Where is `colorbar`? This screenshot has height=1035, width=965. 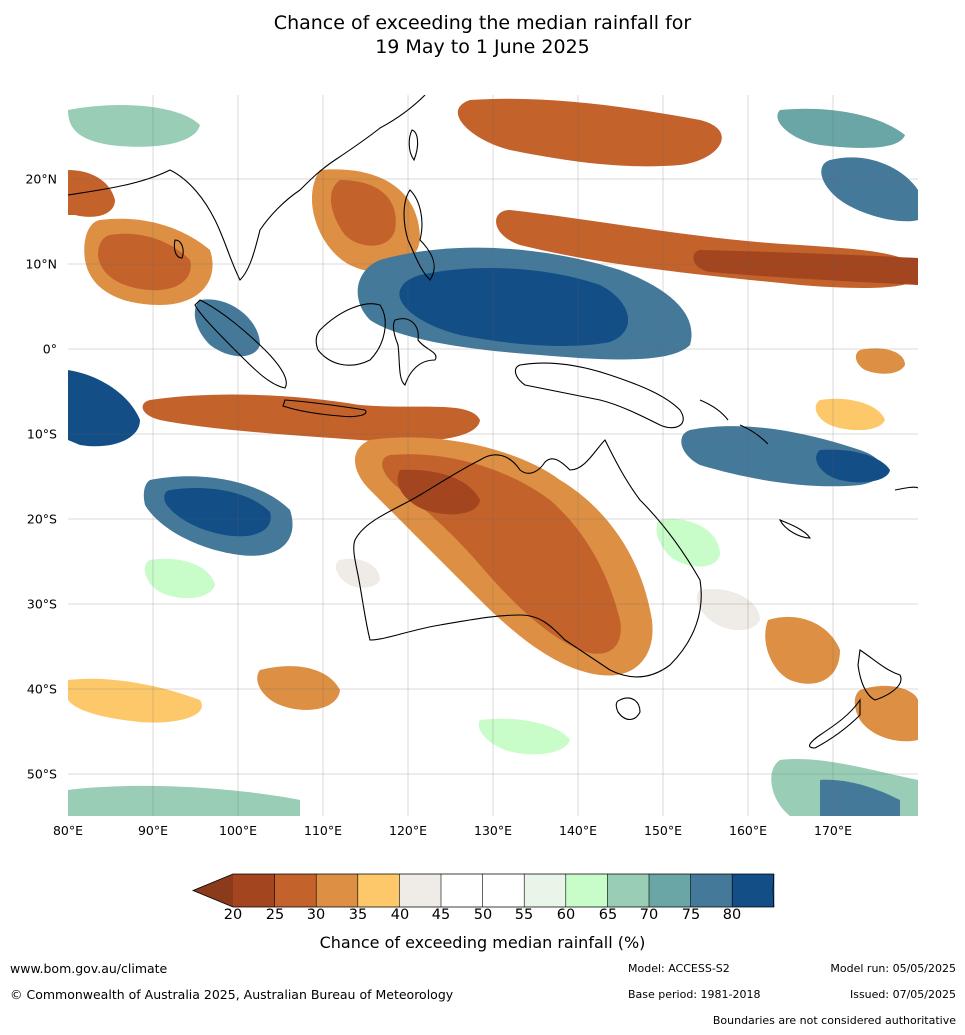 colorbar is located at coordinates (483, 890).